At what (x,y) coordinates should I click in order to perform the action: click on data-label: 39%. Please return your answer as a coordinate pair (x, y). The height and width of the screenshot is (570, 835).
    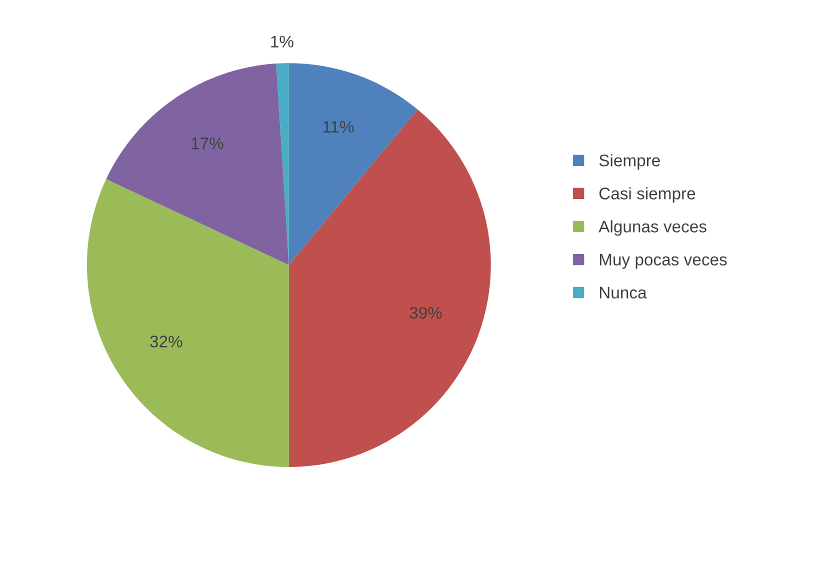
    Looking at the image, I should click on (426, 312).